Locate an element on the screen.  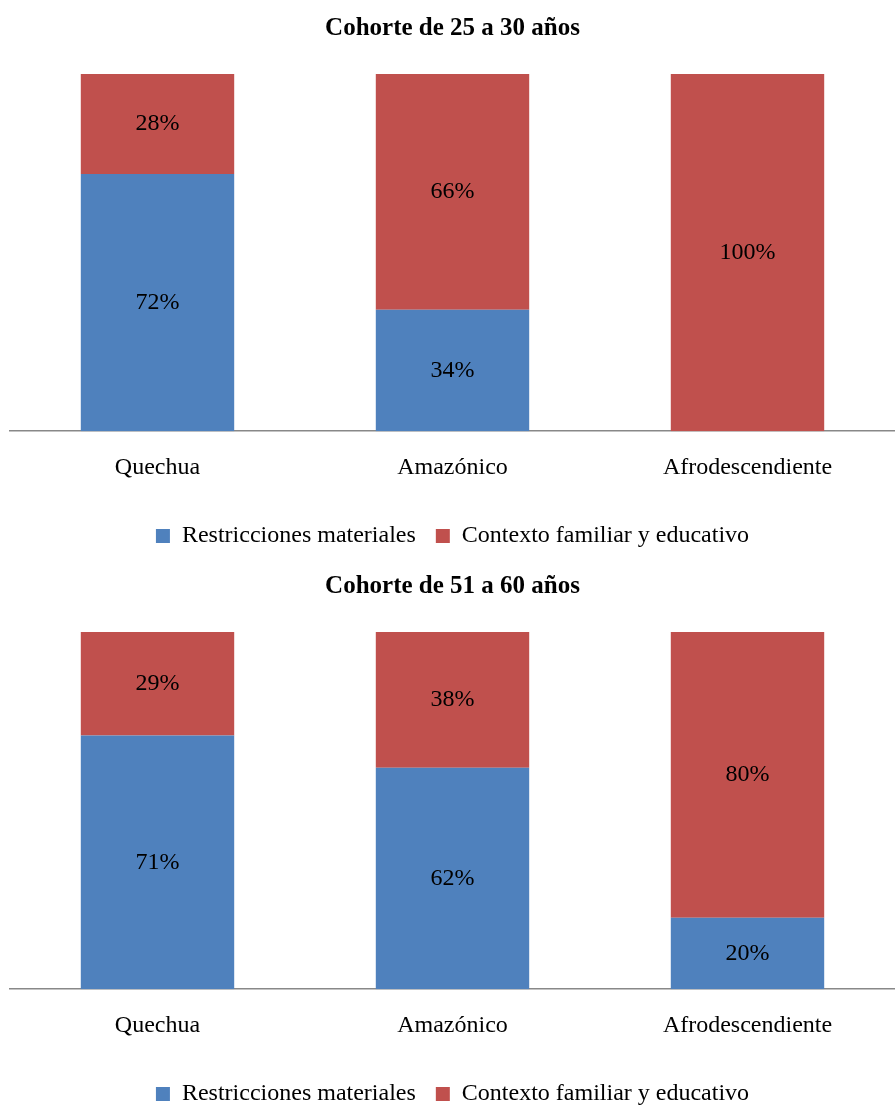
chart-title: Cohorte de 51 a 60 años is located at coordinates (453, 585).